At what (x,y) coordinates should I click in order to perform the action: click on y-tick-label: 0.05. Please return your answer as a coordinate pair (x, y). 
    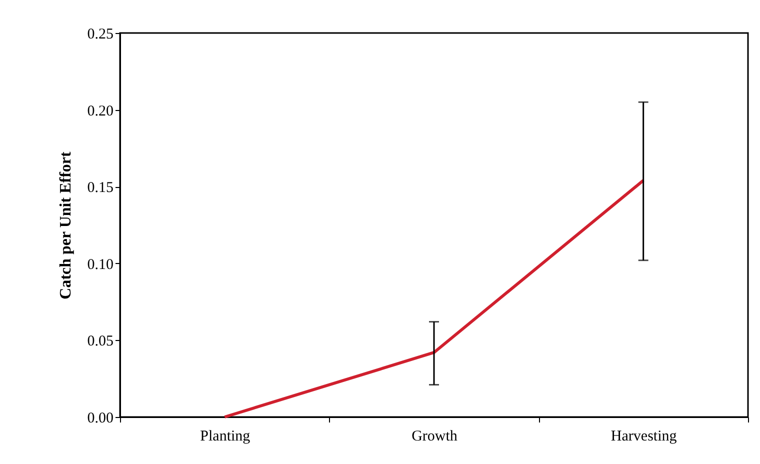
    Looking at the image, I should click on (100, 342).